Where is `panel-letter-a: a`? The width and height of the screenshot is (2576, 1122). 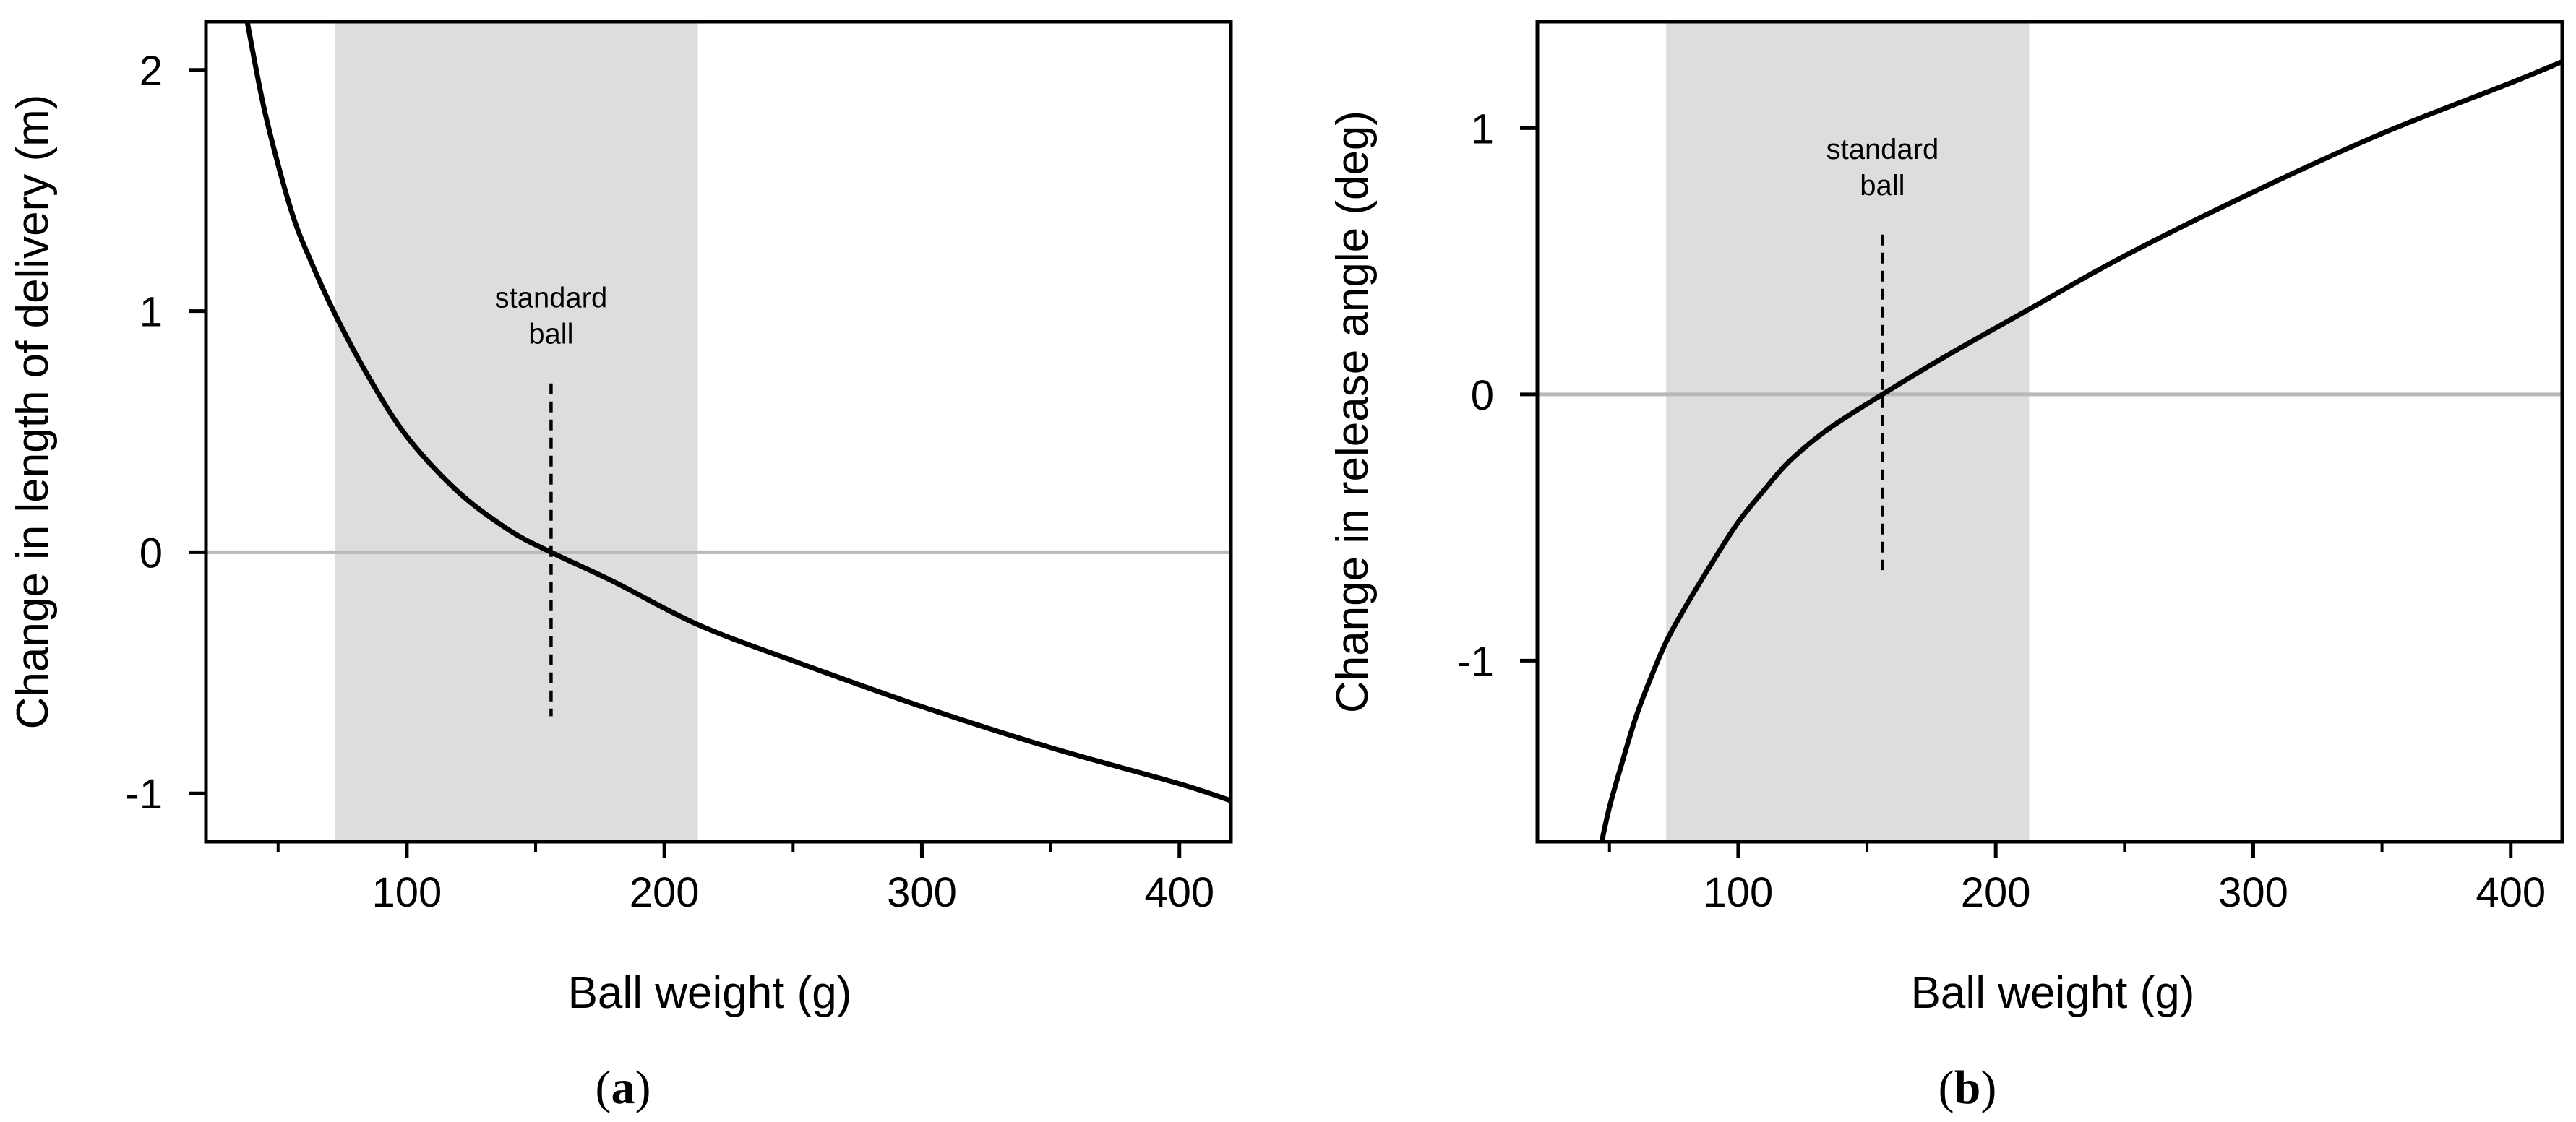
panel-letter-a: a is located at coordinates (623, 1087).